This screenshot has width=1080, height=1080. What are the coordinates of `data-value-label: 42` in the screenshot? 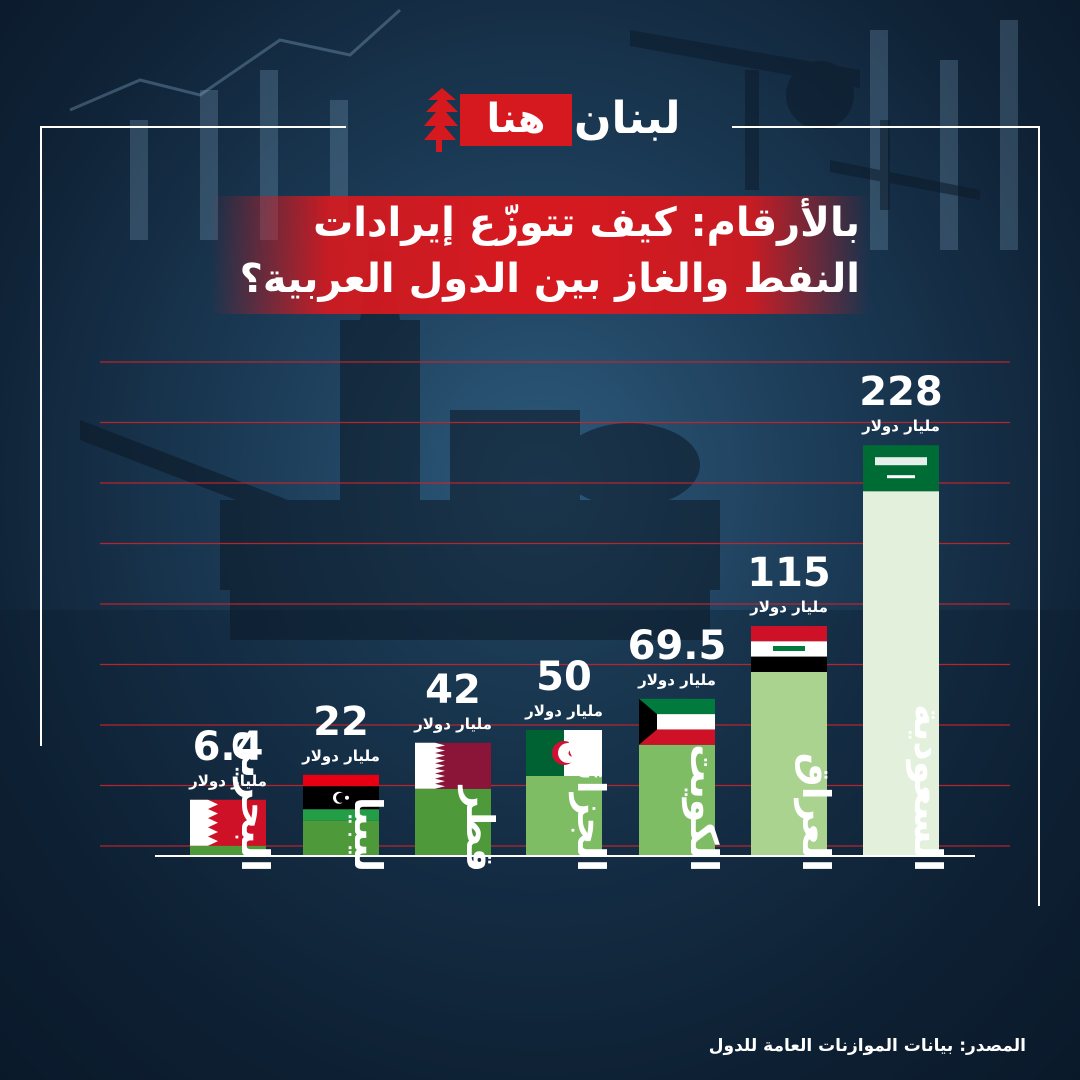 It's located at (453, 690).